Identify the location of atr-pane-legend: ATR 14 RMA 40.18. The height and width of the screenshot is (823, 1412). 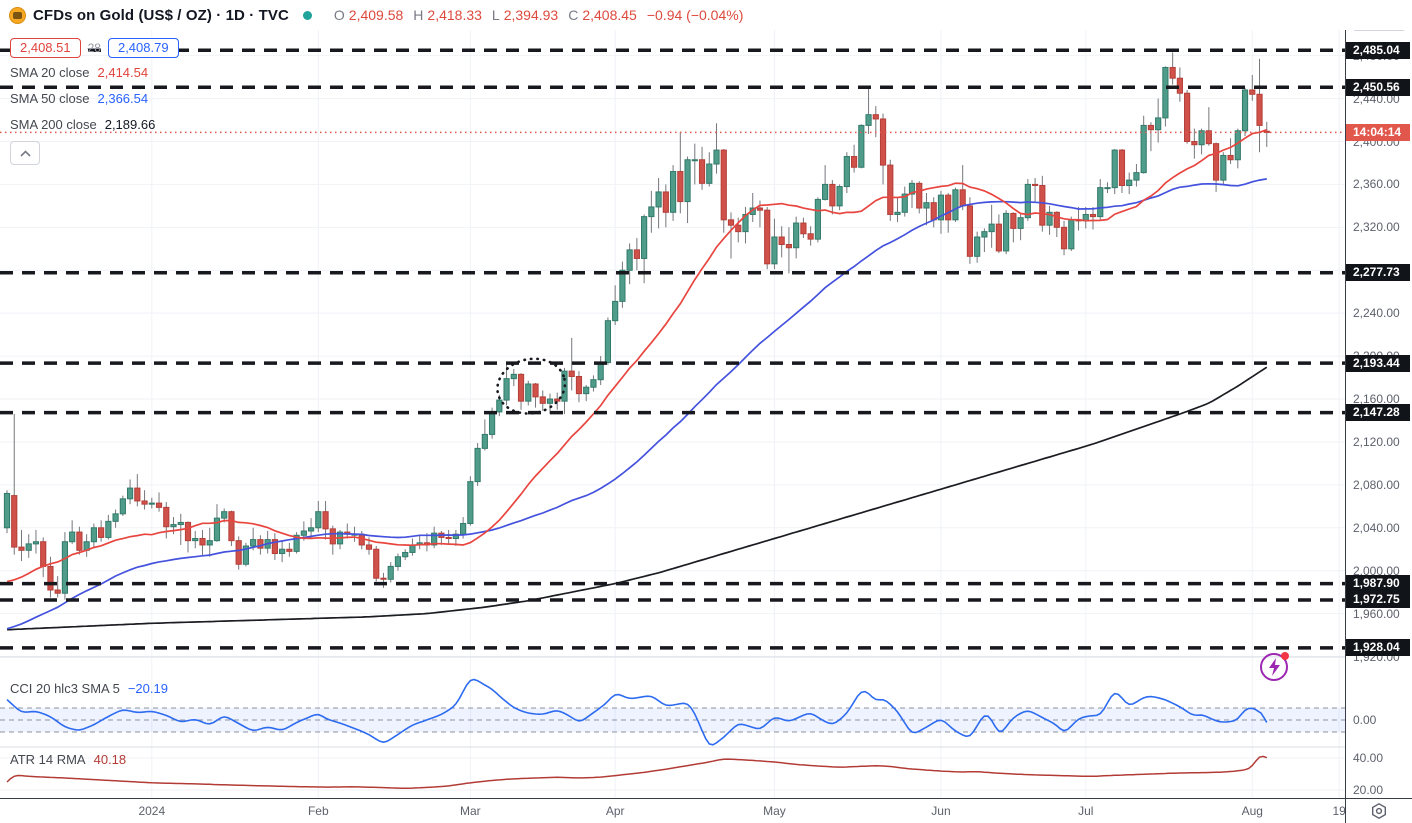
(68, 759).